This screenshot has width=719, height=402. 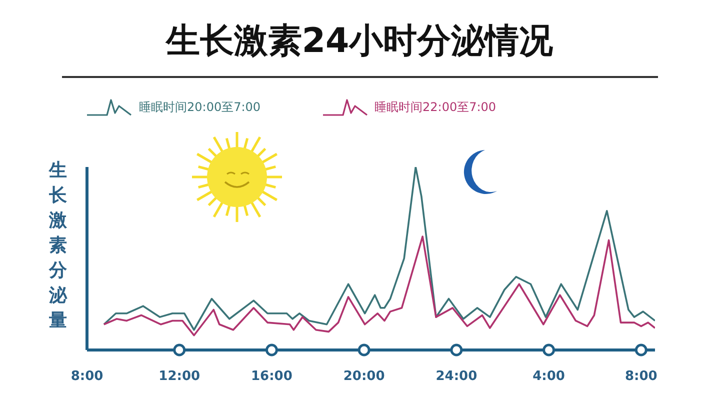 I want to click on legend-label: 睡眠时间20:00至7:00, so click(x=200, y=107).